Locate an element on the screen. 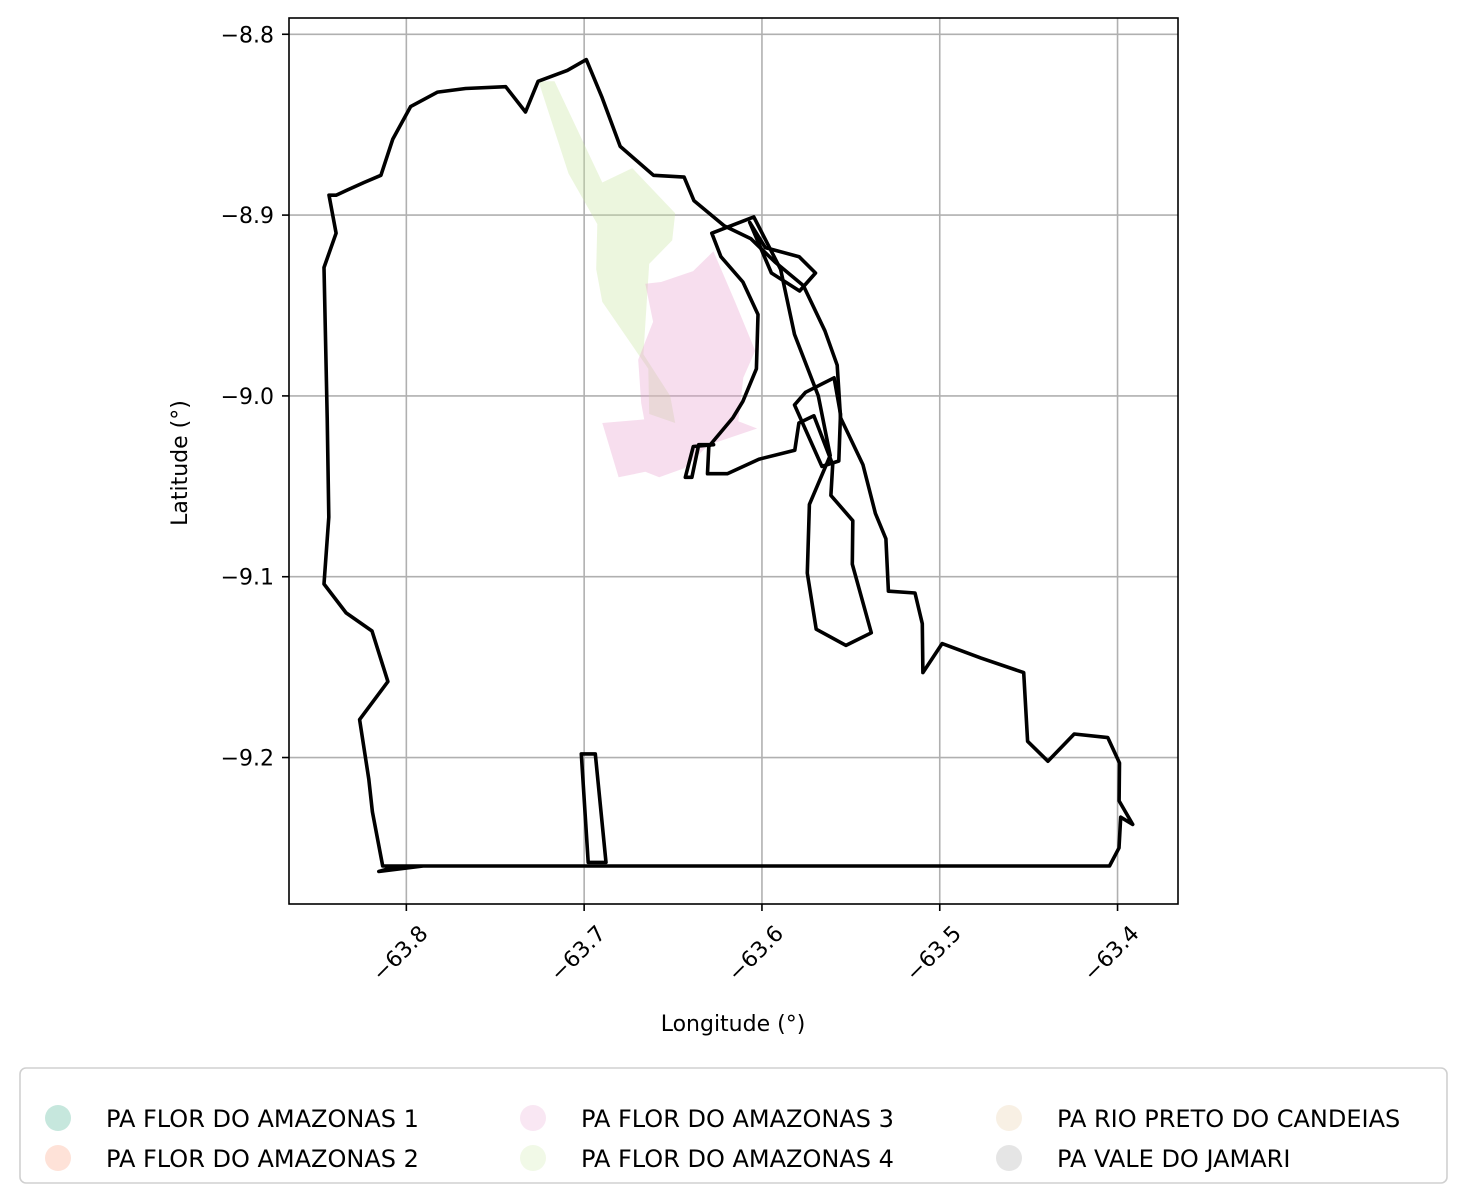 This screenshot has height=1202, width=1467. y-tick-label-4: −9.2 is located at coordinates (247, 759).